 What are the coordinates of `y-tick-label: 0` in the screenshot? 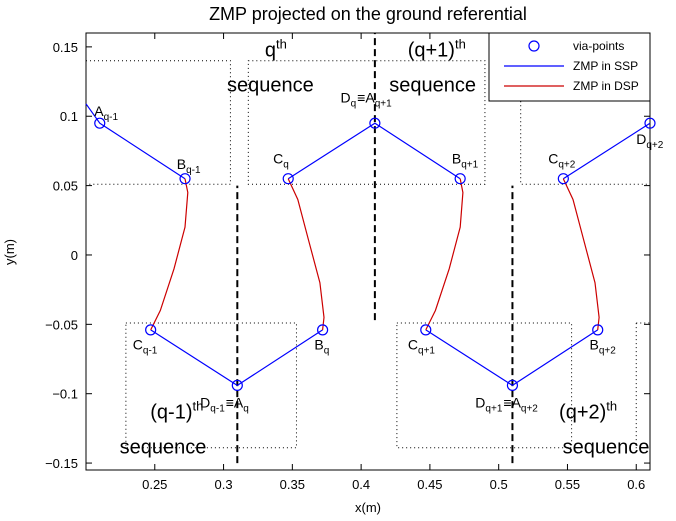 It's located at (74, 255).